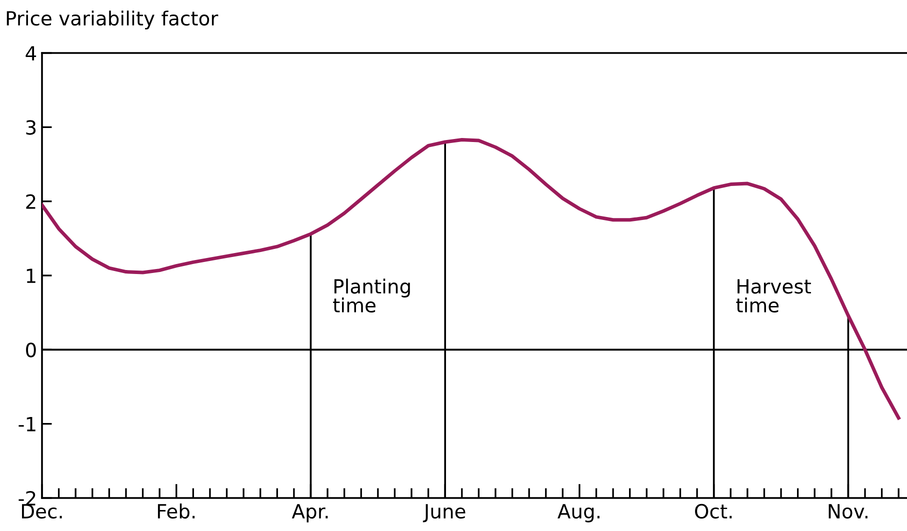  What do you see at coordinates (31, 201) in the screenshot?
I see `y-tick-label: 2` at bounding box center [31, 201].